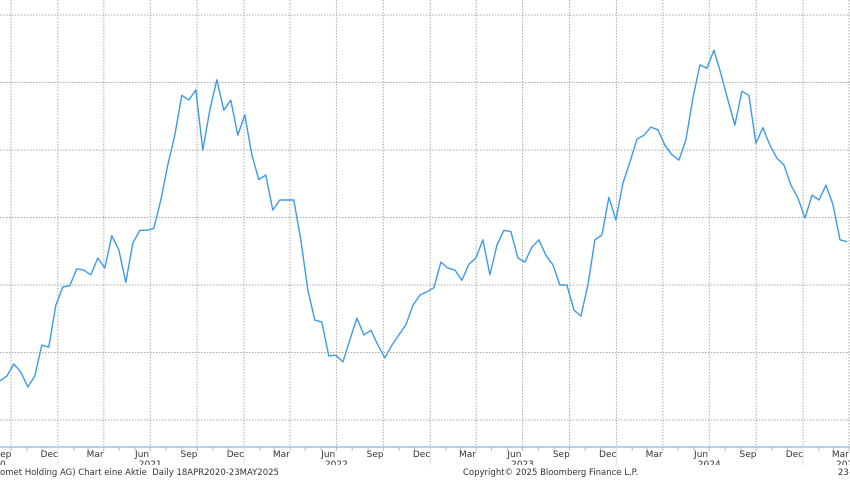 This screenshot has width=850, height=480. Describe the element at coordinates (150, 462) in the screenshot. I see `year-label: 2021` at that location.